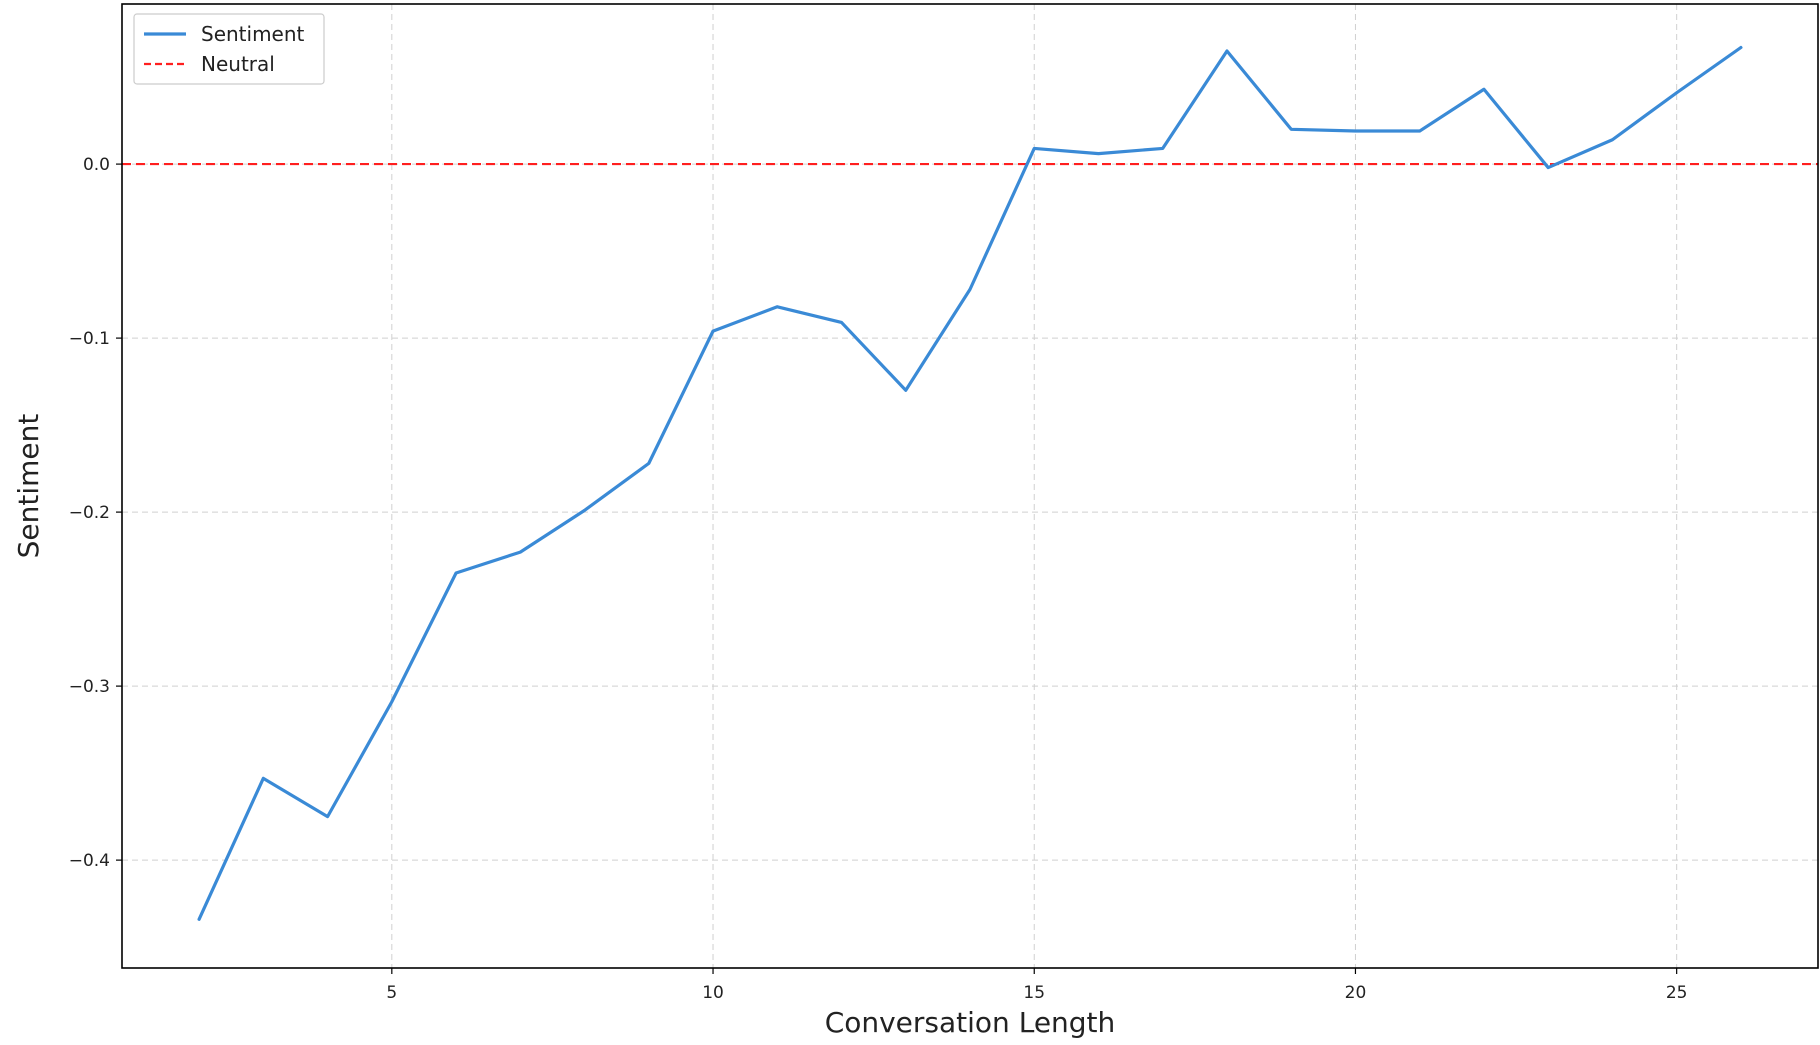 The height and width of the screenshot is (1045, 1820). Describe the element at coordinates (238, 64) in the screenshot. I see `legend-label-neutral: Neutral` at that location.